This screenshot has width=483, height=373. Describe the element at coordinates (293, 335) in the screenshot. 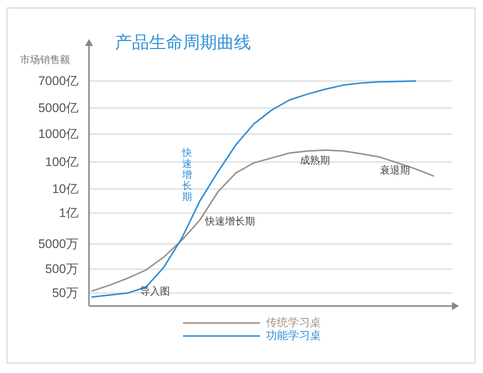

I see `text: 功能学习桌` at that location.